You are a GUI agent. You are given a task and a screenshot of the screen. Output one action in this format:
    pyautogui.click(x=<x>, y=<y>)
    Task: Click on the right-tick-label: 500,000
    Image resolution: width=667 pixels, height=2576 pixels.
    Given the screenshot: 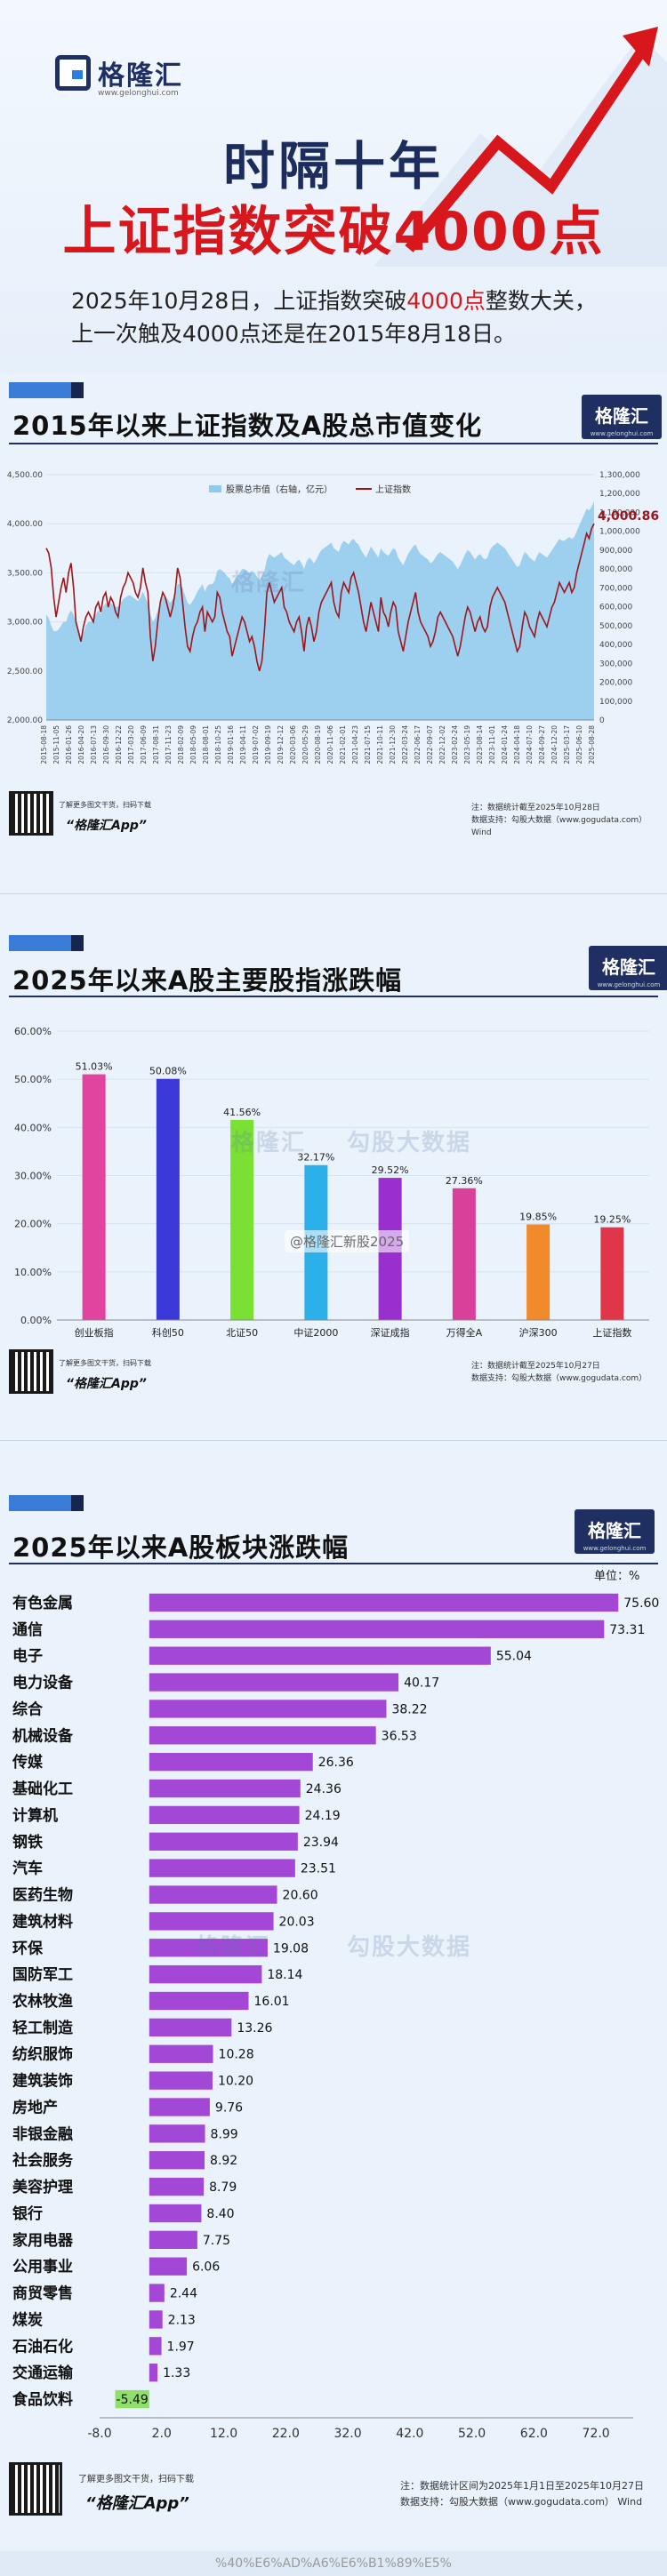 What is the action you would take?
    pyautogui.click(x=615, y=626)
    